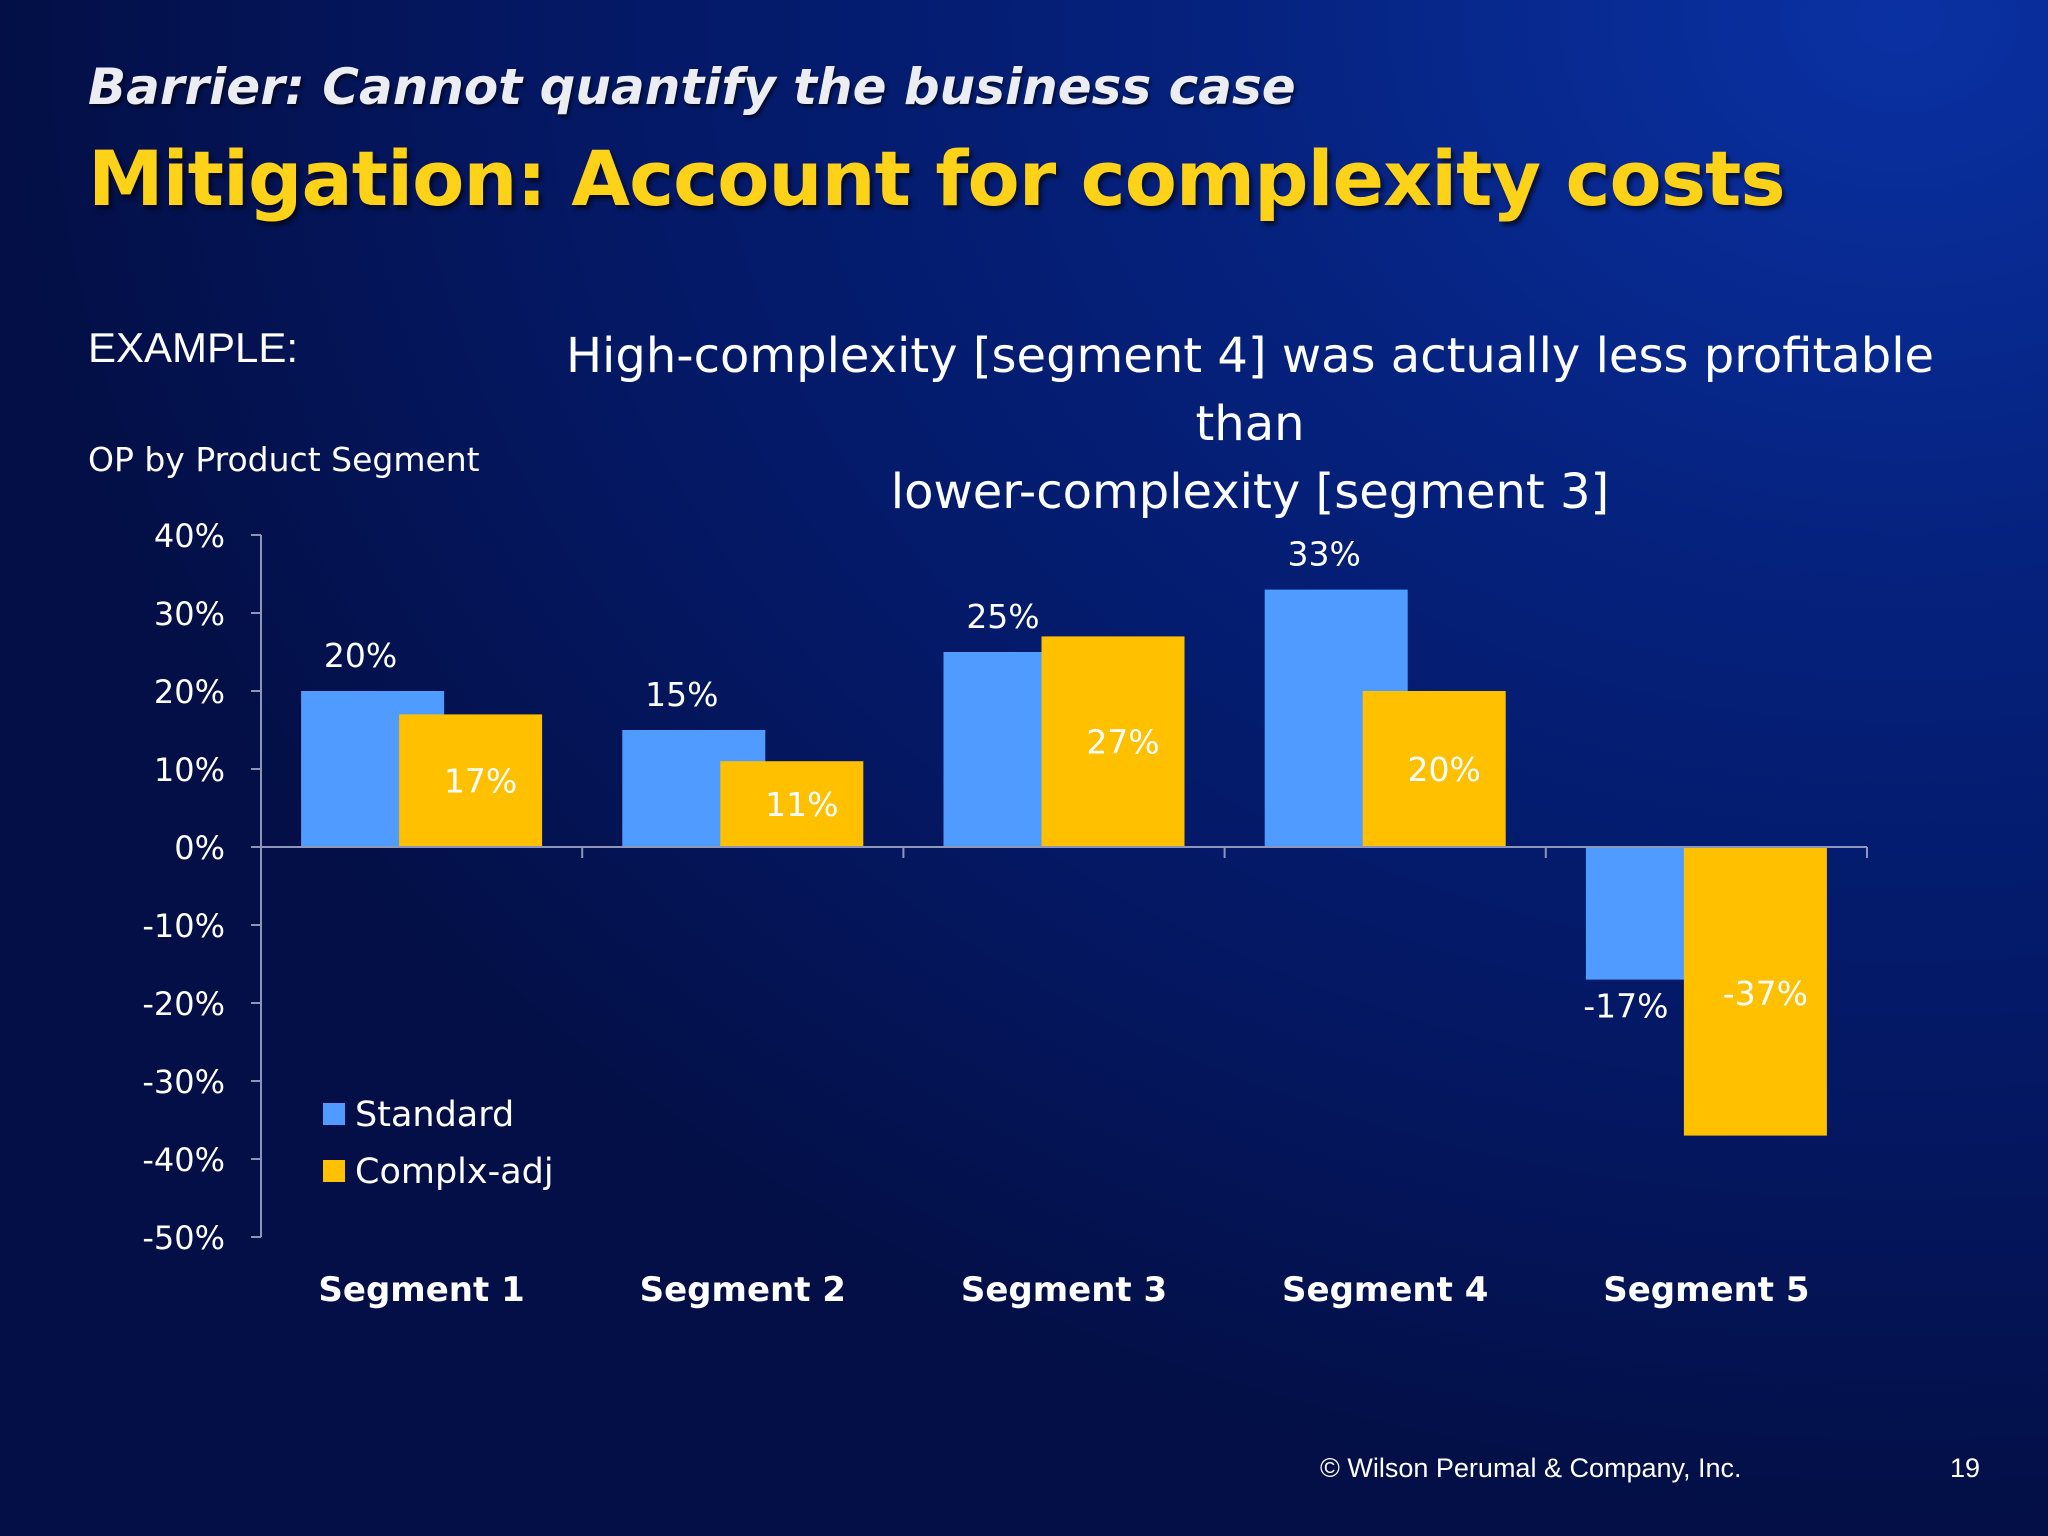  I want to click on y-tick-label: -30%, so click(183, 1082).